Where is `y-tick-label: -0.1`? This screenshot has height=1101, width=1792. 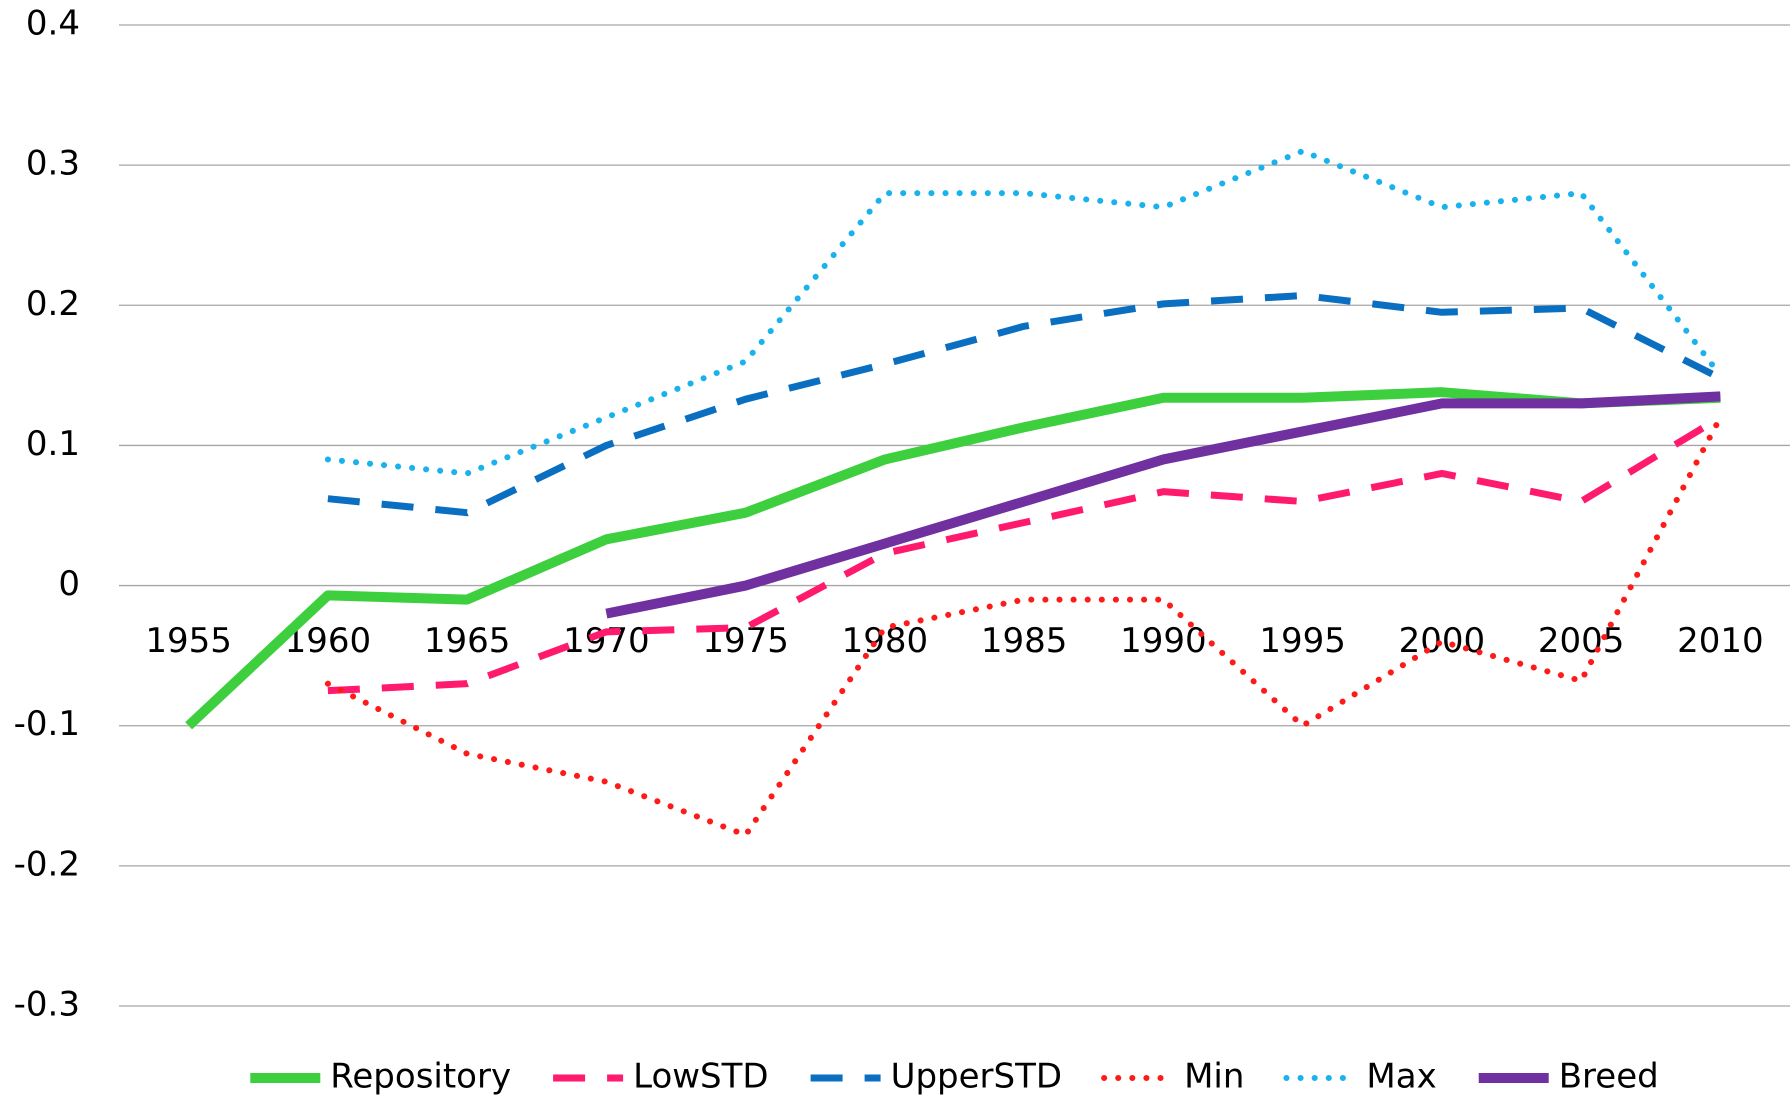
y-tick-label: -0.1 is located at coordinates (47, 724).